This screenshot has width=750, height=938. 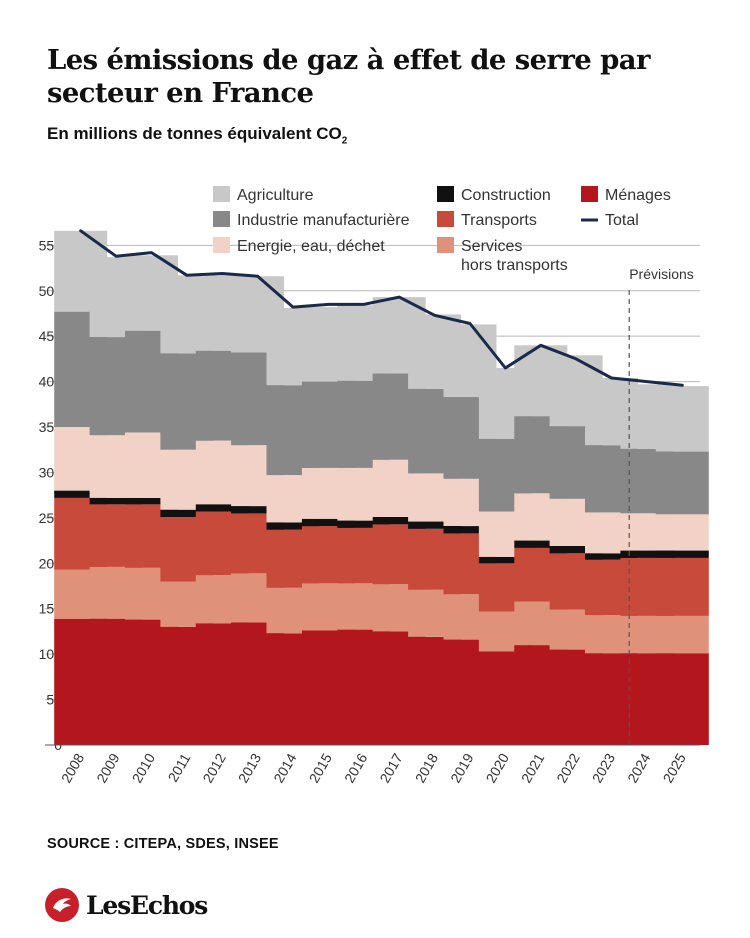 What do you see at coordinates (499, 220) in the screenshot?
I see `legend-label-transports: Transports` at bounding box center [499, 220].